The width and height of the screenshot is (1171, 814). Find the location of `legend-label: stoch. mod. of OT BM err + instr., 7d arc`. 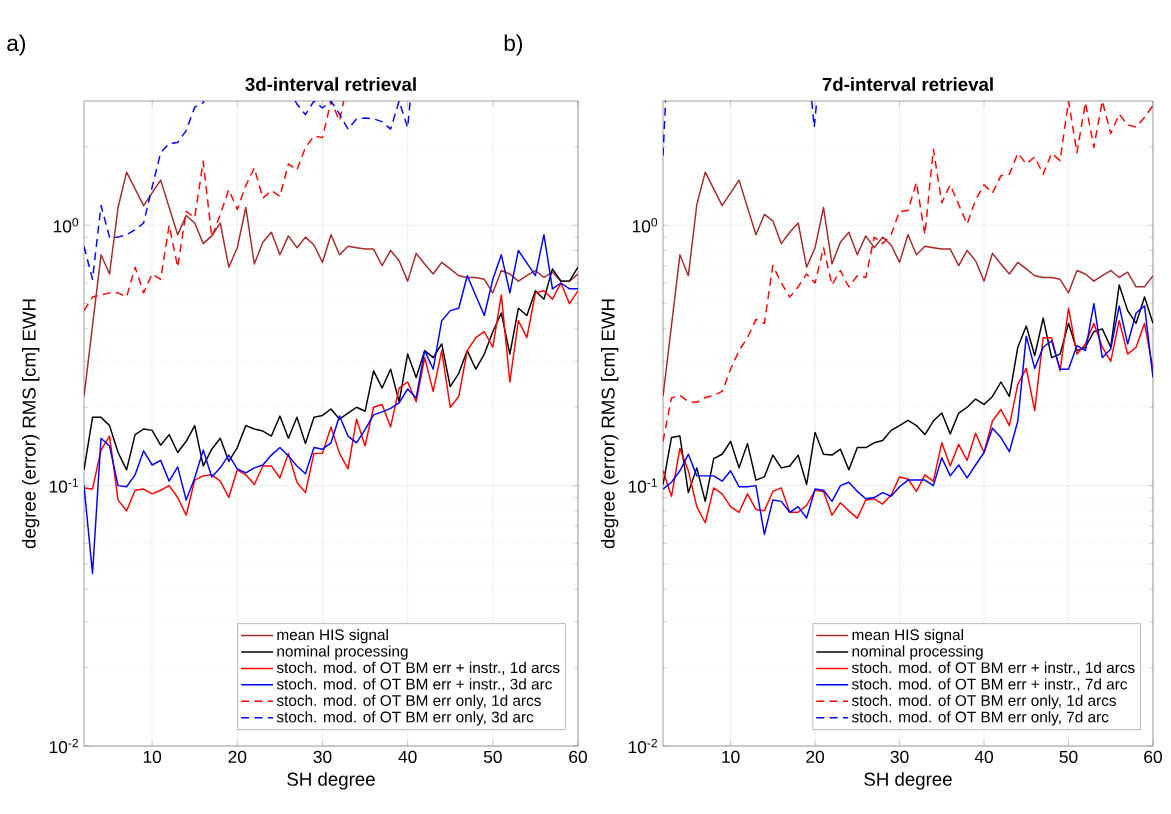

legend-label: stoch. mod. of OT BM err + instr., 7d arc is located at coordinates (989, 685).